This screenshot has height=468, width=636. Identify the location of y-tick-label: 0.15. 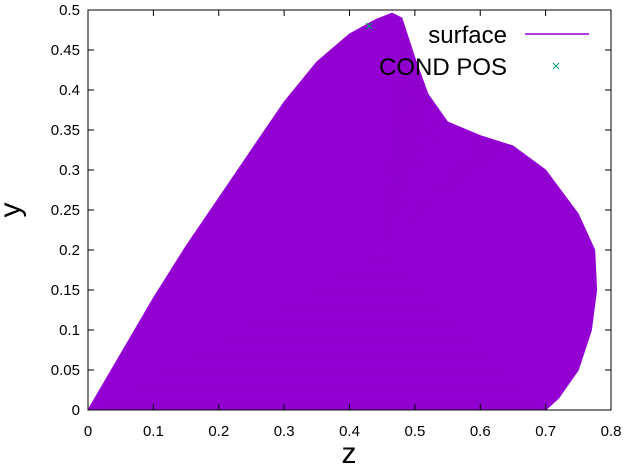
(65, 290).